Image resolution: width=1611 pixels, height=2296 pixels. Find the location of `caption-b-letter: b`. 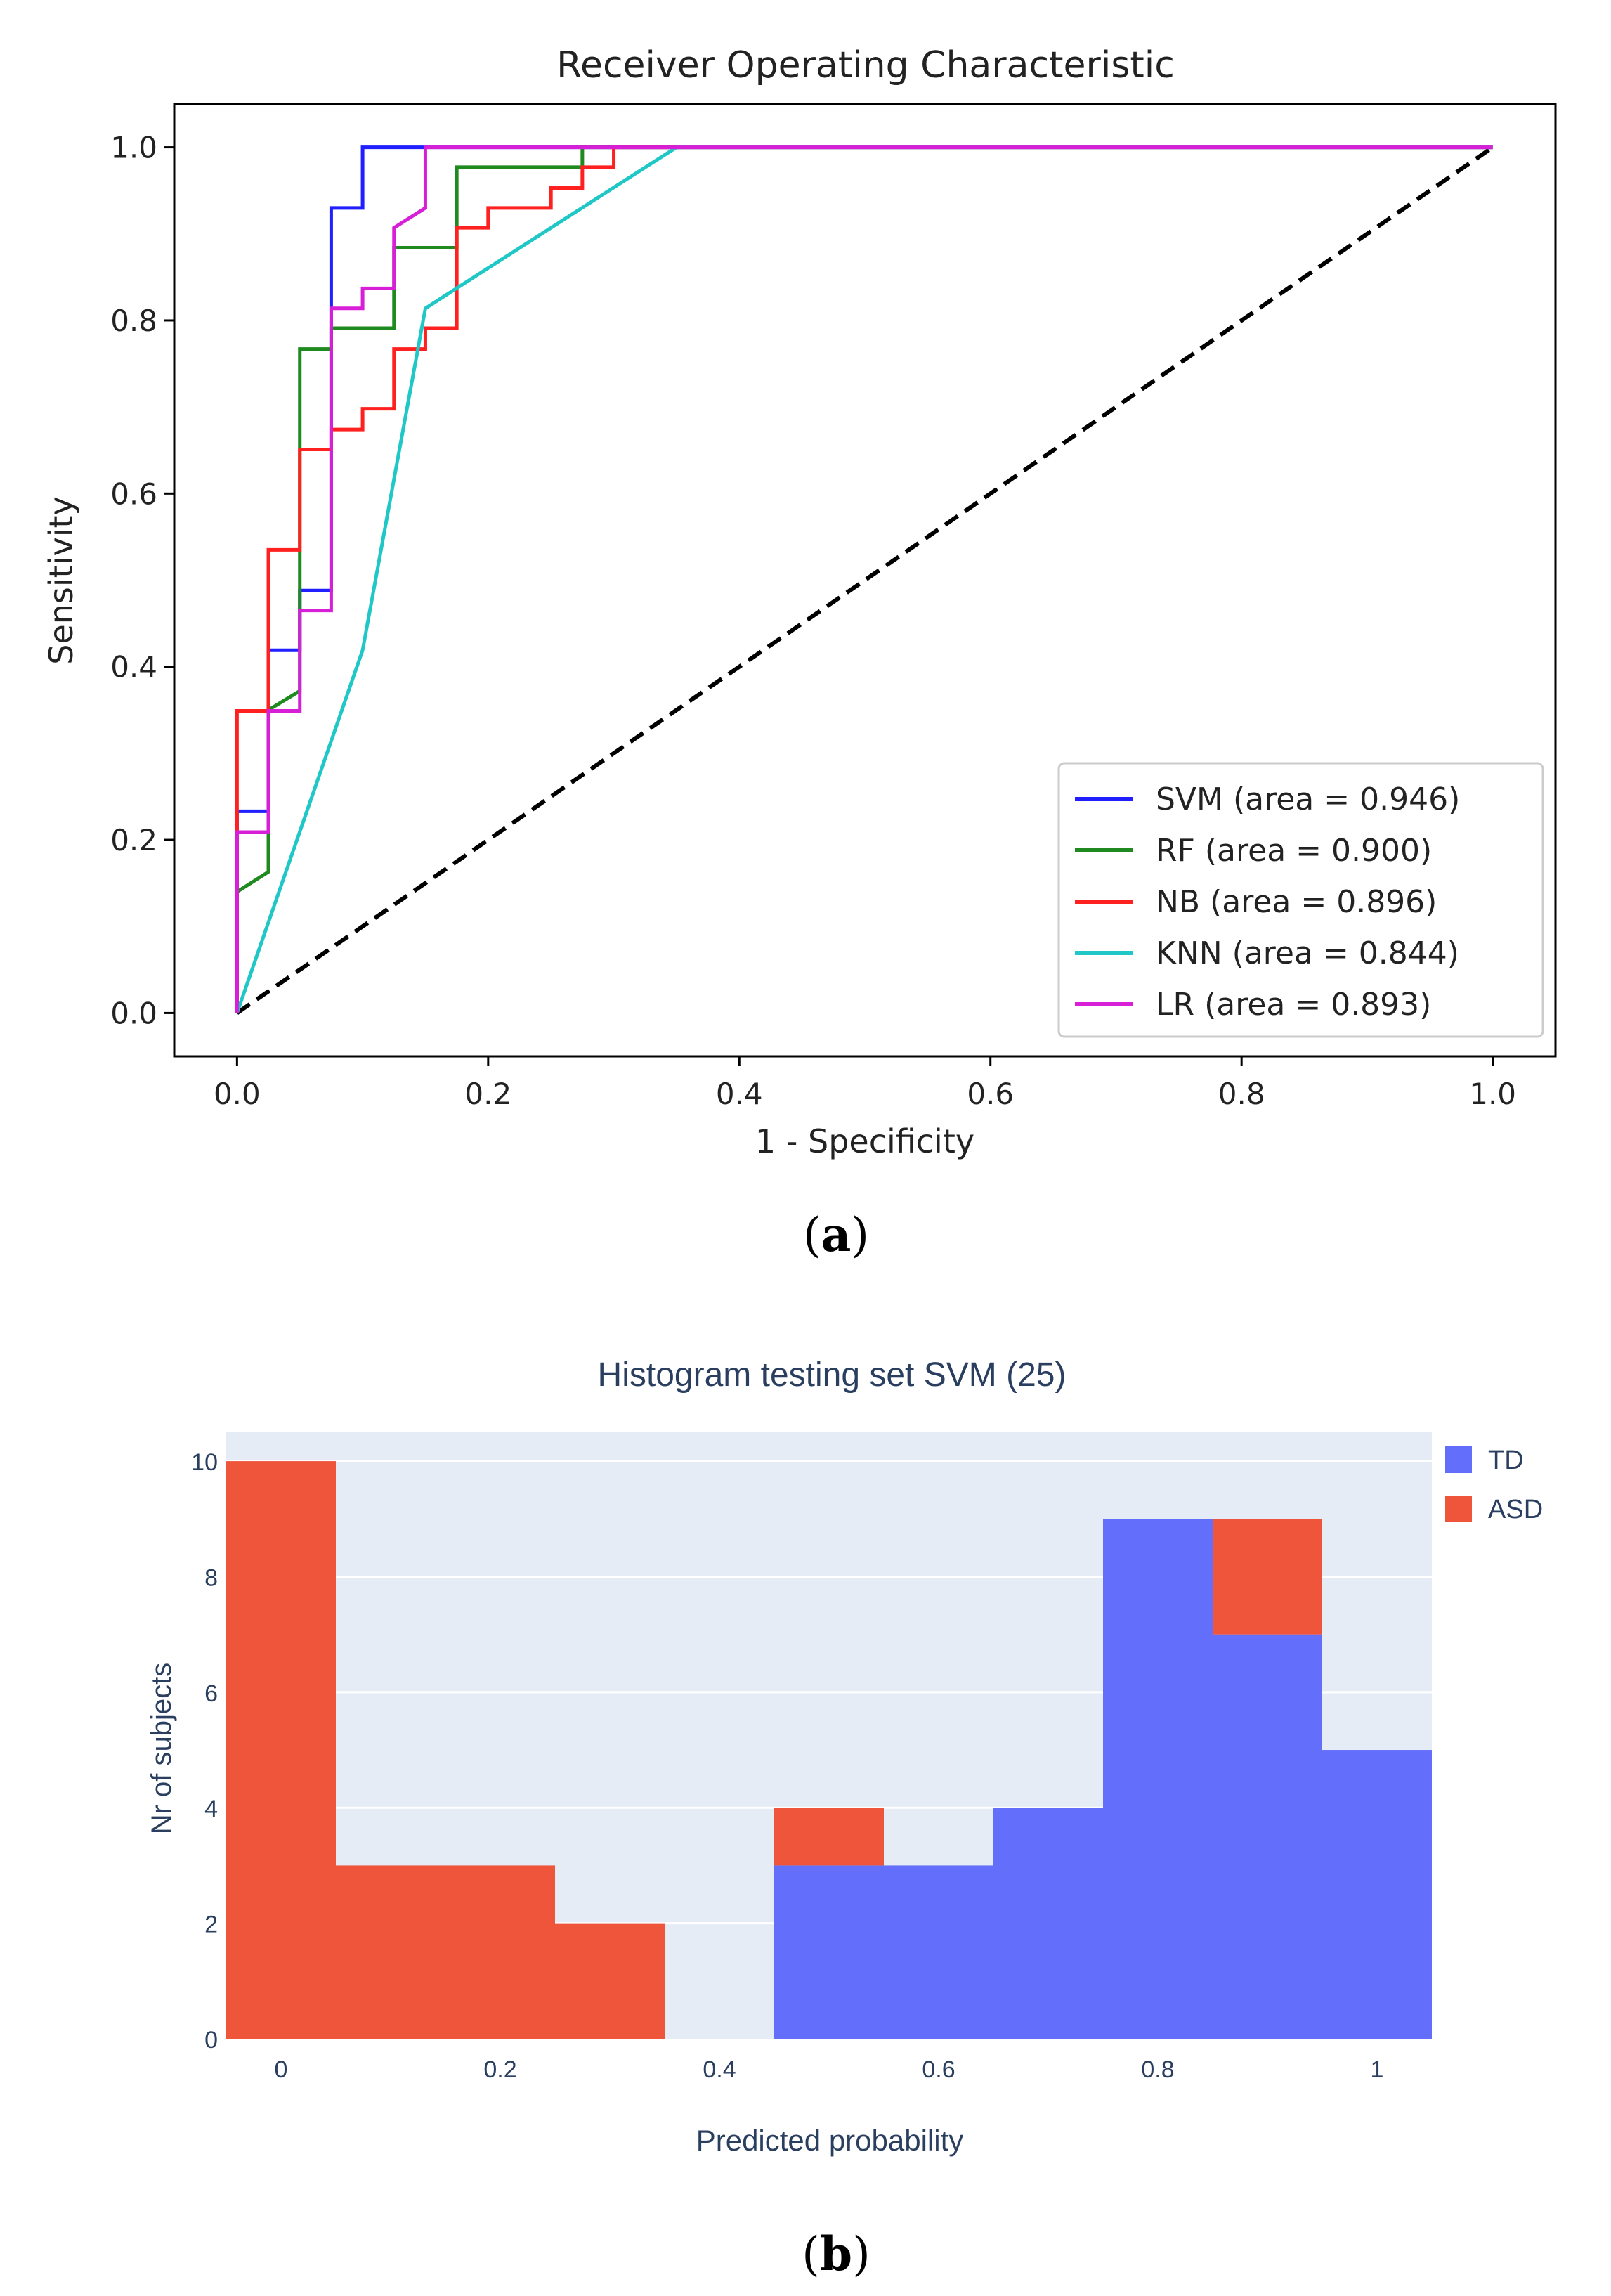

caption-b-letter: b is located at coordinates (836, 2253).